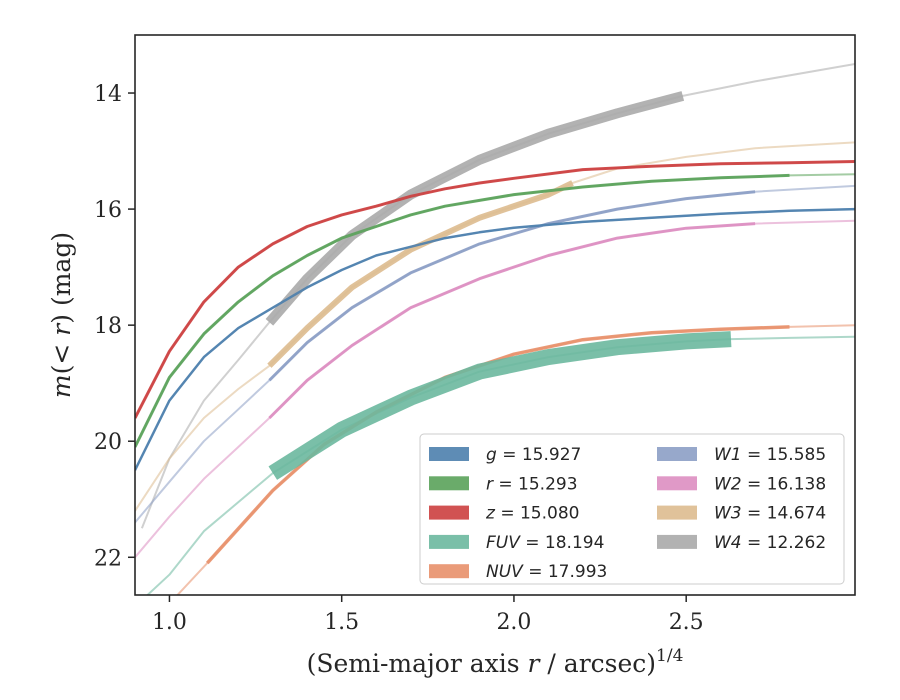  I want to click on x-tick-label: 1.5, so click(341, 622).